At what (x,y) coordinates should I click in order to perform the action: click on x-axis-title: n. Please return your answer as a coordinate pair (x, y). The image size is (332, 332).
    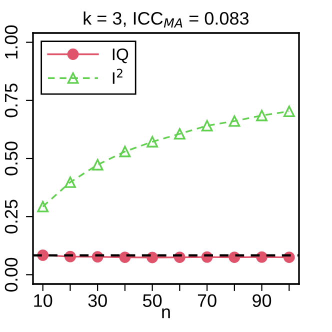
    Looking at the image, I should click on (166, 313).